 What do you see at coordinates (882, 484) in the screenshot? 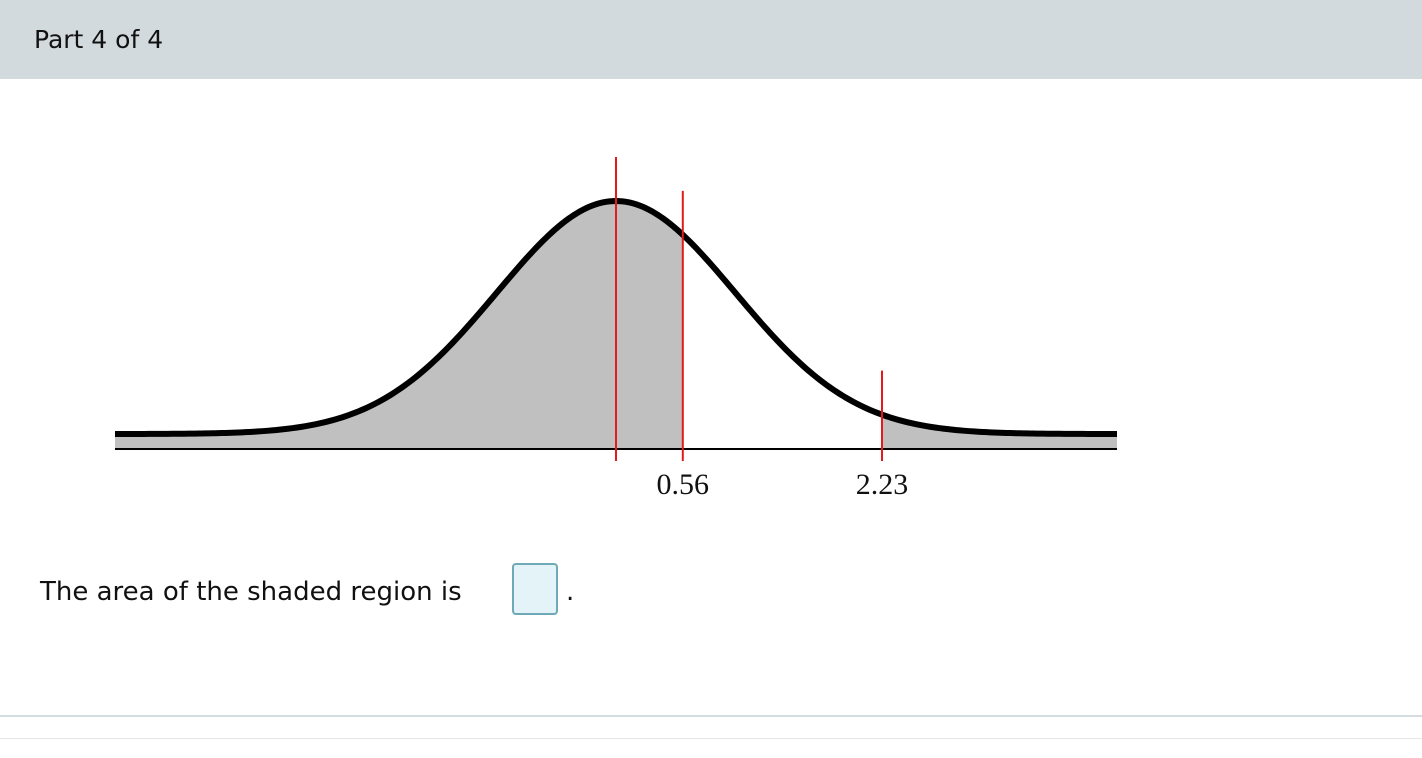
I see `tick-label-1: 2.23` at bounding box center [882, 484].